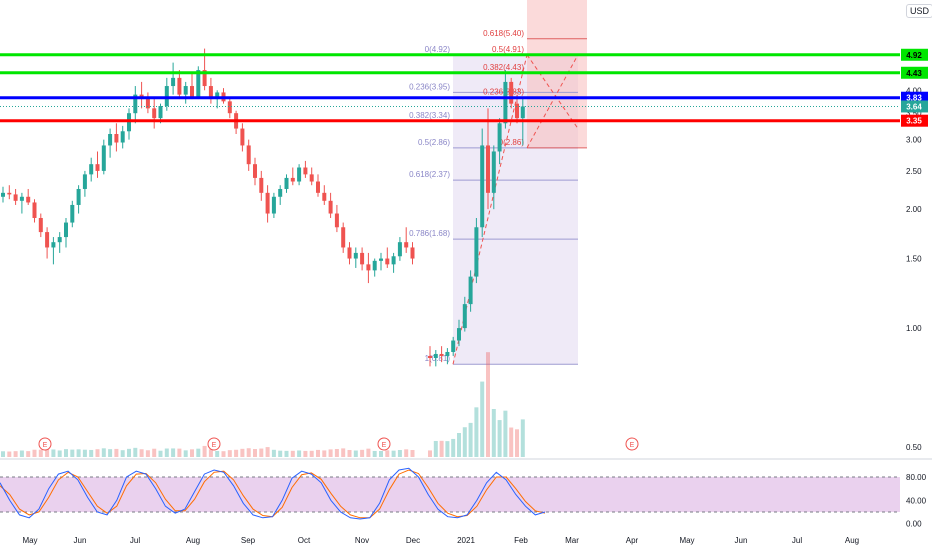 The width and height of the screenshot is (932, 550). What do you see at coordinates (508, 49) in the screenshot?
I see `fib-extension-label: 0.5(4.91)` at bounding box center [508, 49].